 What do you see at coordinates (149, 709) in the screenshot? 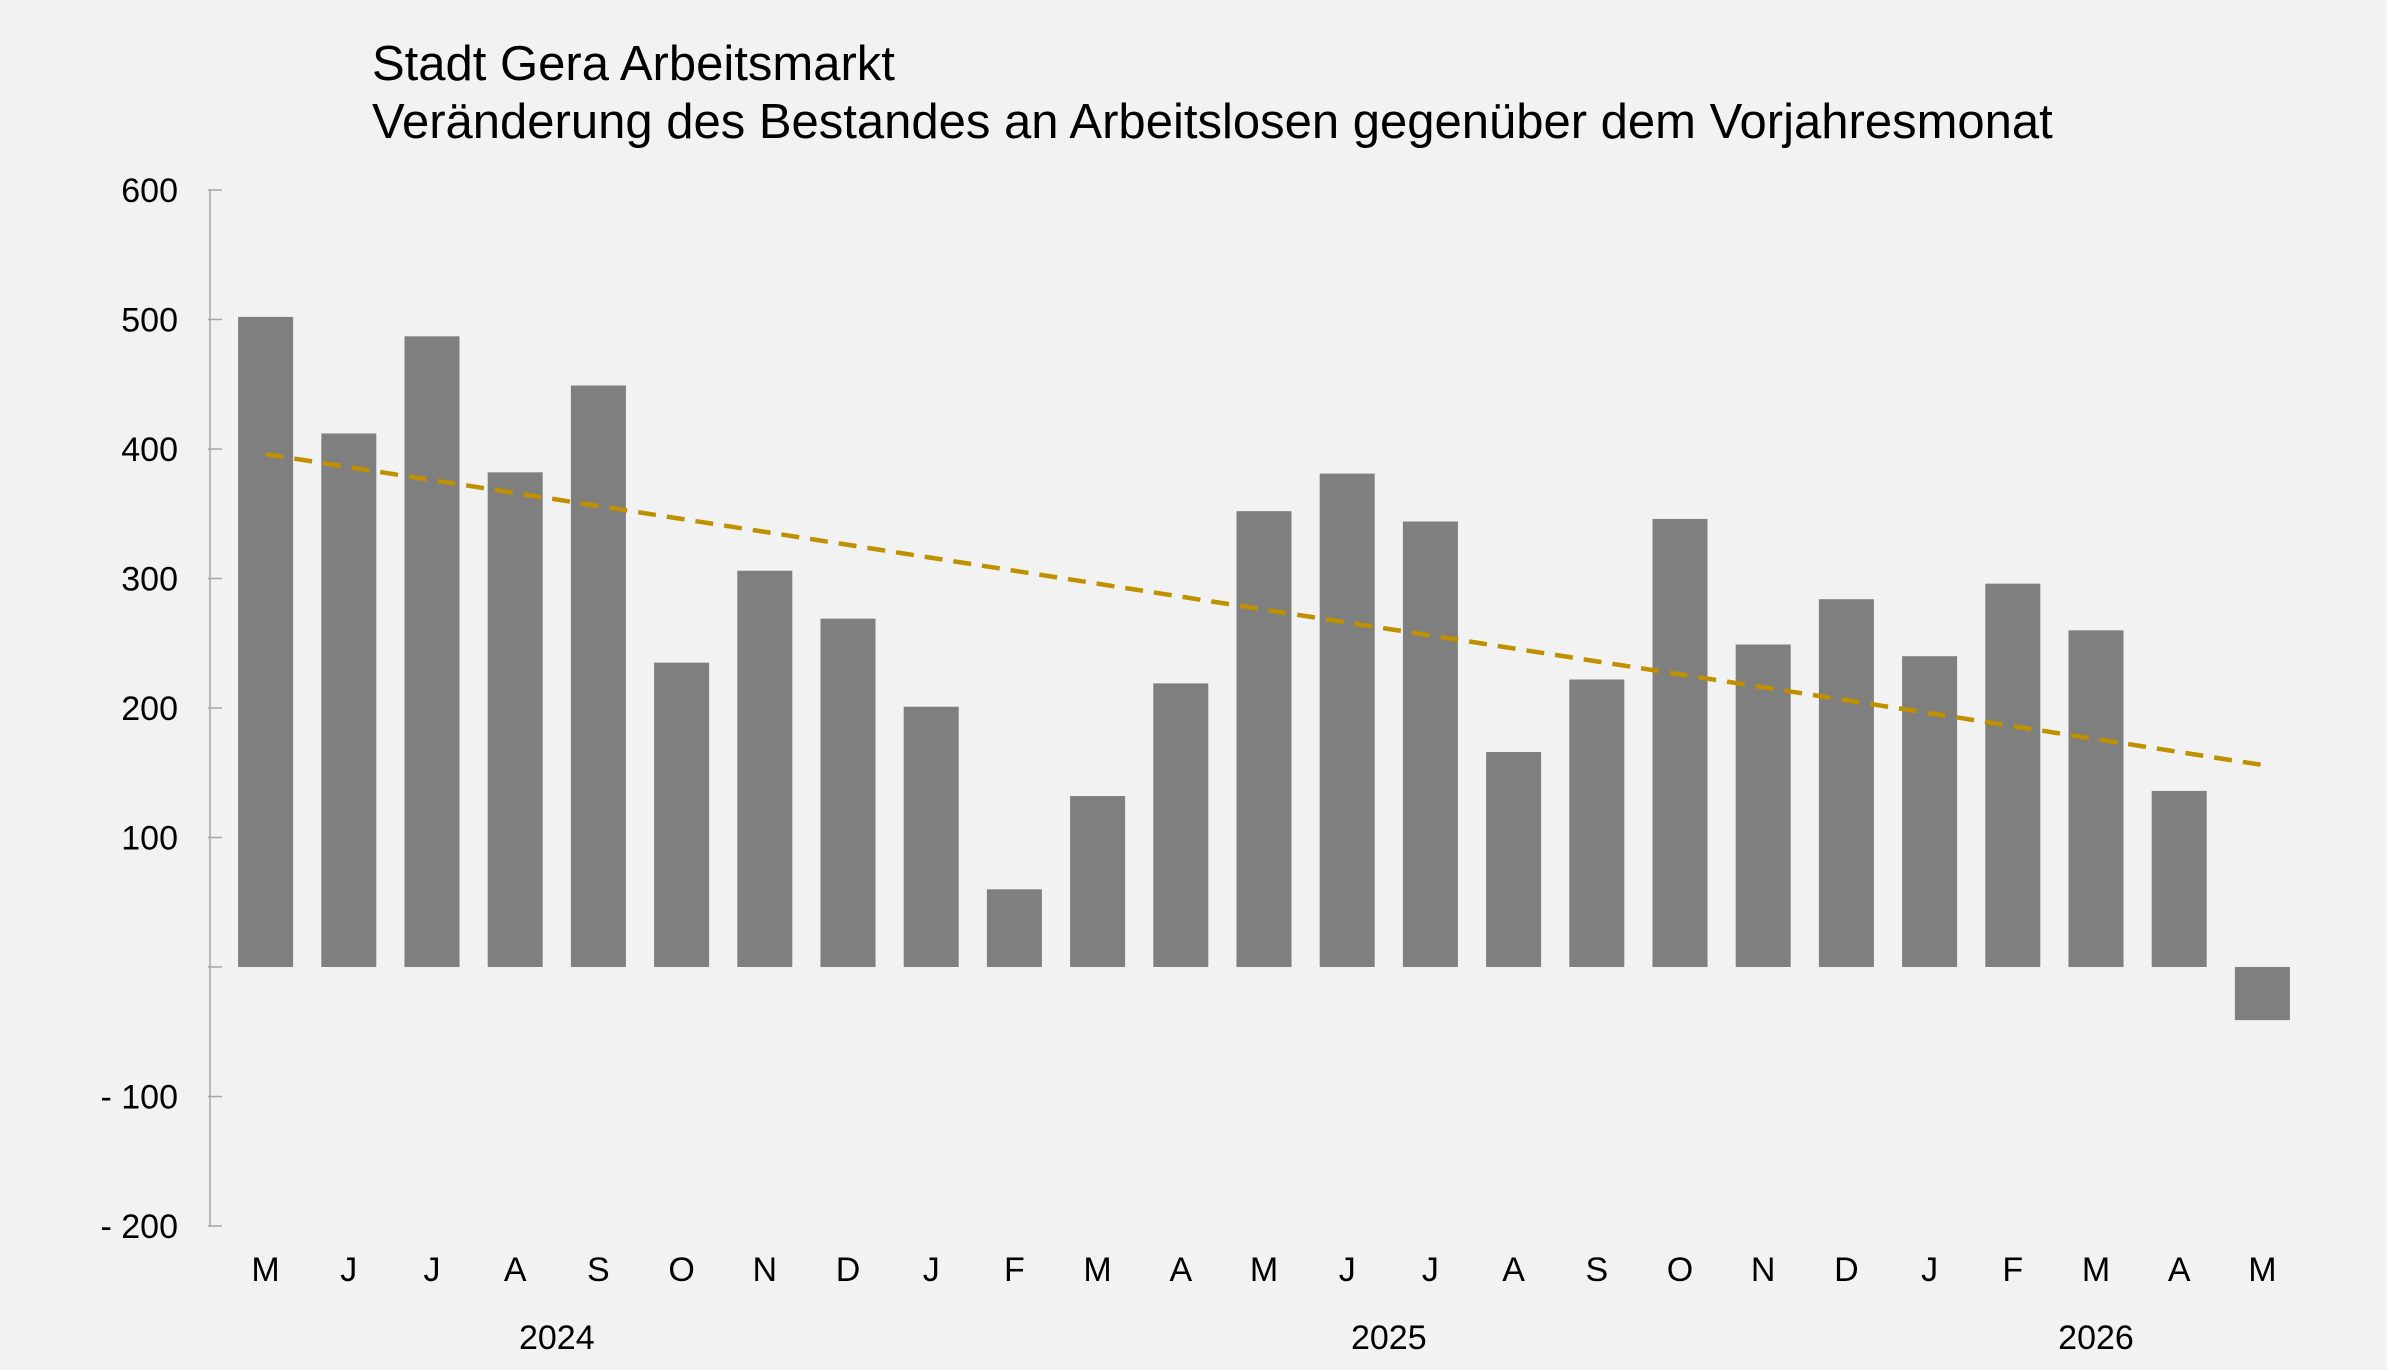
I see `y-tick-label: 200` at bounding box center [149, 709].